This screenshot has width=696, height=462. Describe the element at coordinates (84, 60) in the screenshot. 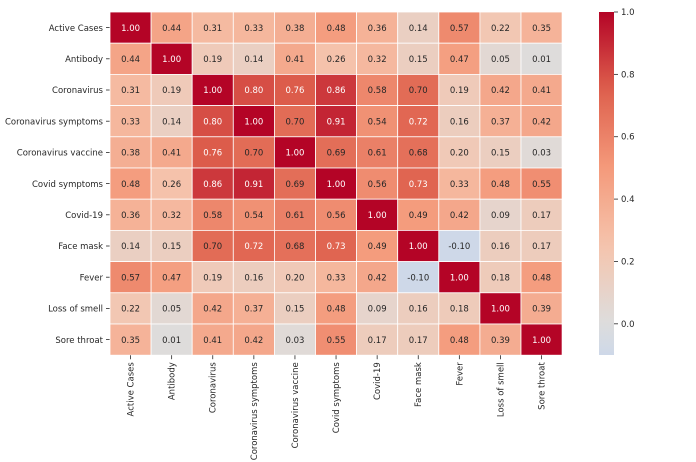

I see `y-tick-label: Antibody` at that location.